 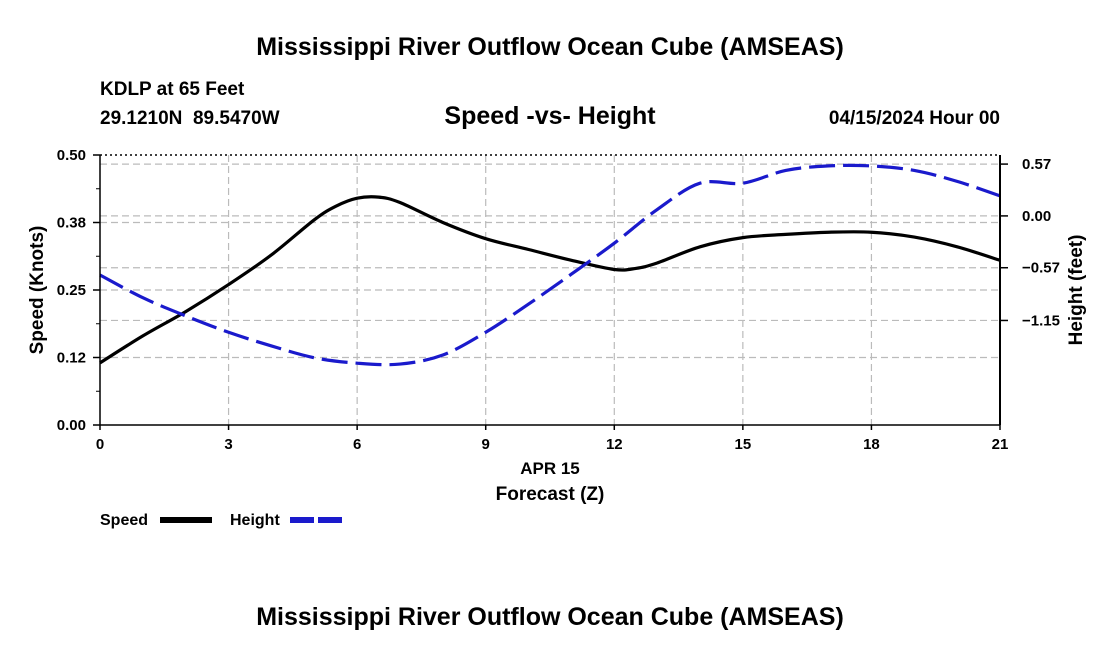 I want to click on x-tick-label: 0, so click(x=100, y=444).